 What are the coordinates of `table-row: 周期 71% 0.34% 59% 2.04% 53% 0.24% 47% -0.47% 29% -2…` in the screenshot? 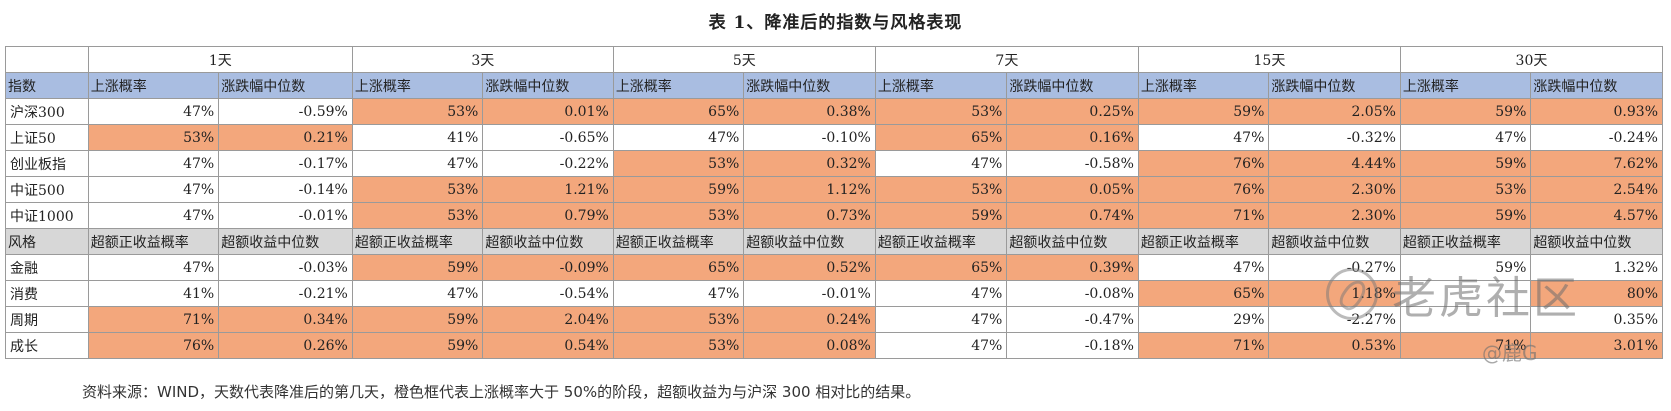 It's located at (834, 319).